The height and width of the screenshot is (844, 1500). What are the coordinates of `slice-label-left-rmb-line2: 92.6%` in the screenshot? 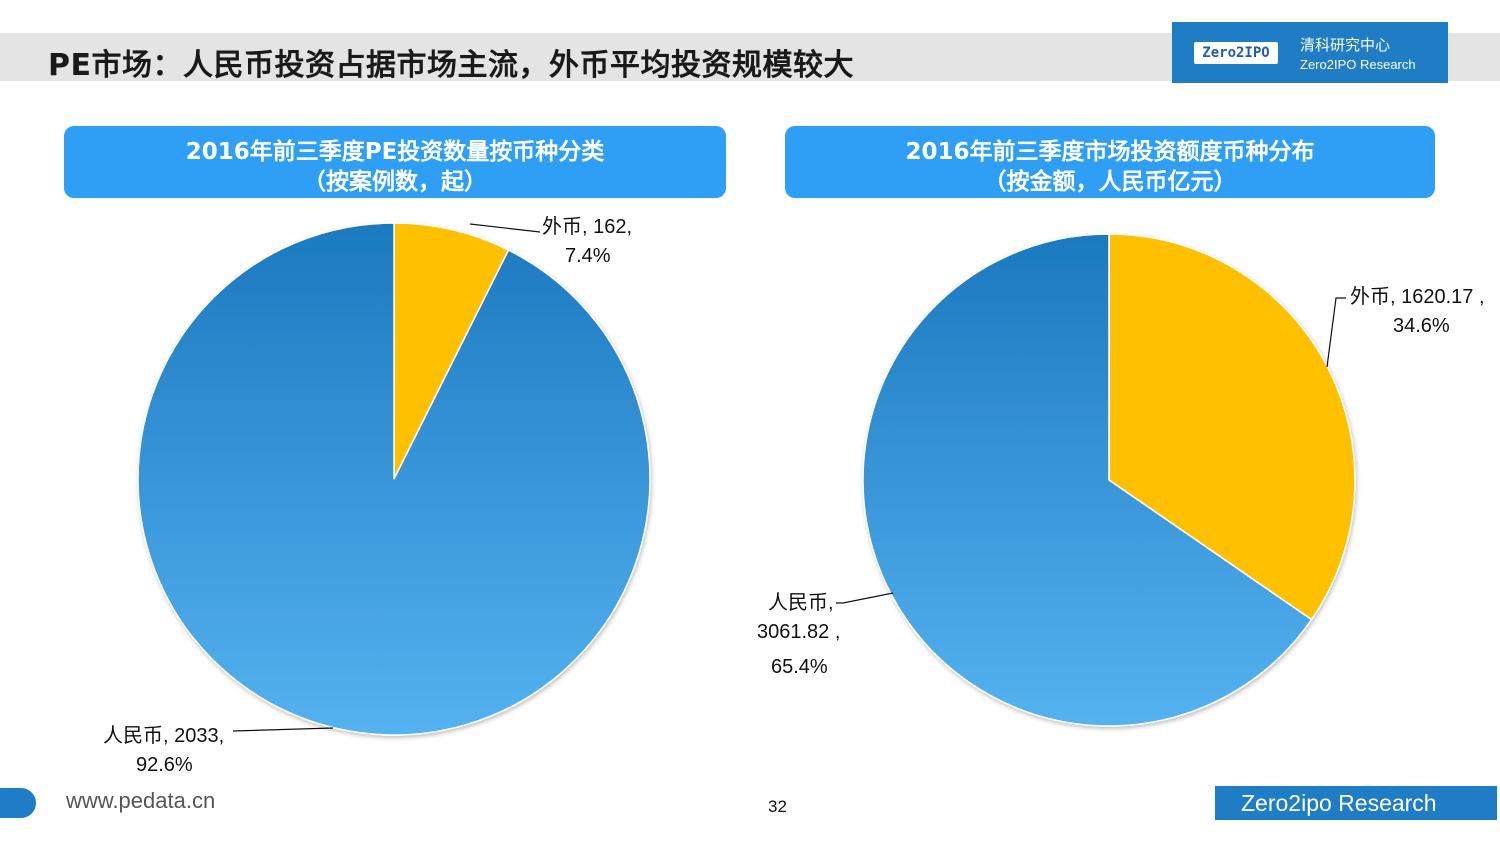 It's located at (164, 765).